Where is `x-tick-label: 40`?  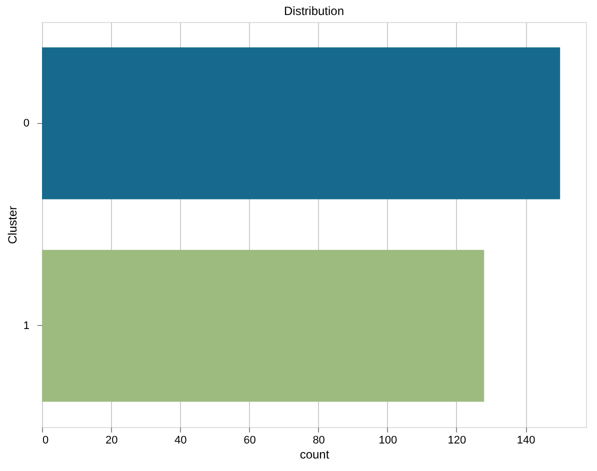 x-tick-label: 40 is located at coordinates (180, 440).